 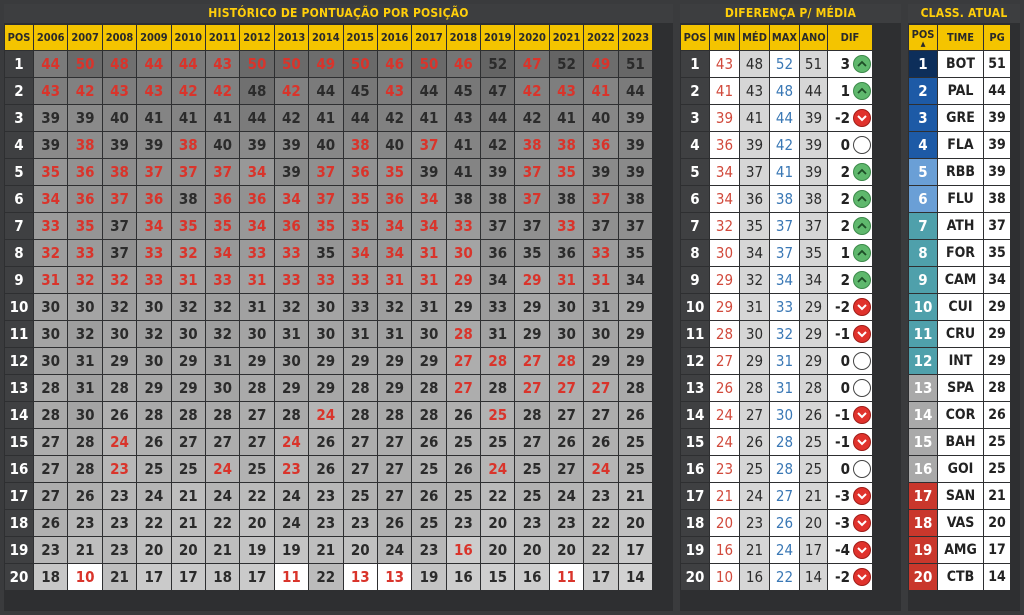 I want to click on history-value-cell: 36, so click(x=222, y=199).